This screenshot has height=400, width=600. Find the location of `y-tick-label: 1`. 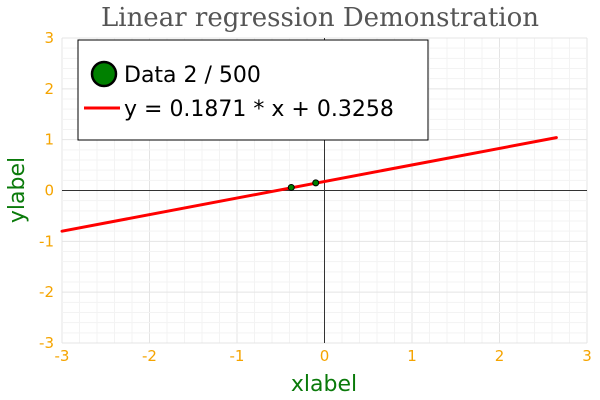

y-tick-label: 1 is located at coordinates (49, 140).